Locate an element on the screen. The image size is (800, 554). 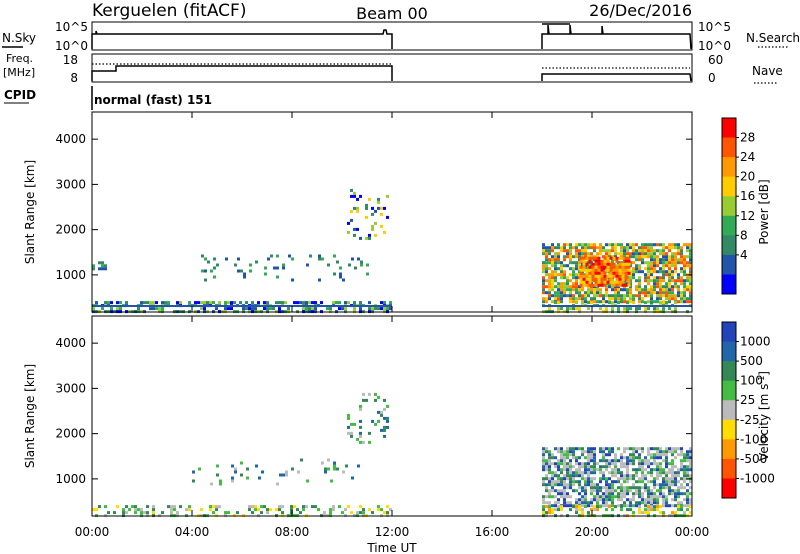
colorbar-tick-label: 500 is located at coordinates (751, 361).